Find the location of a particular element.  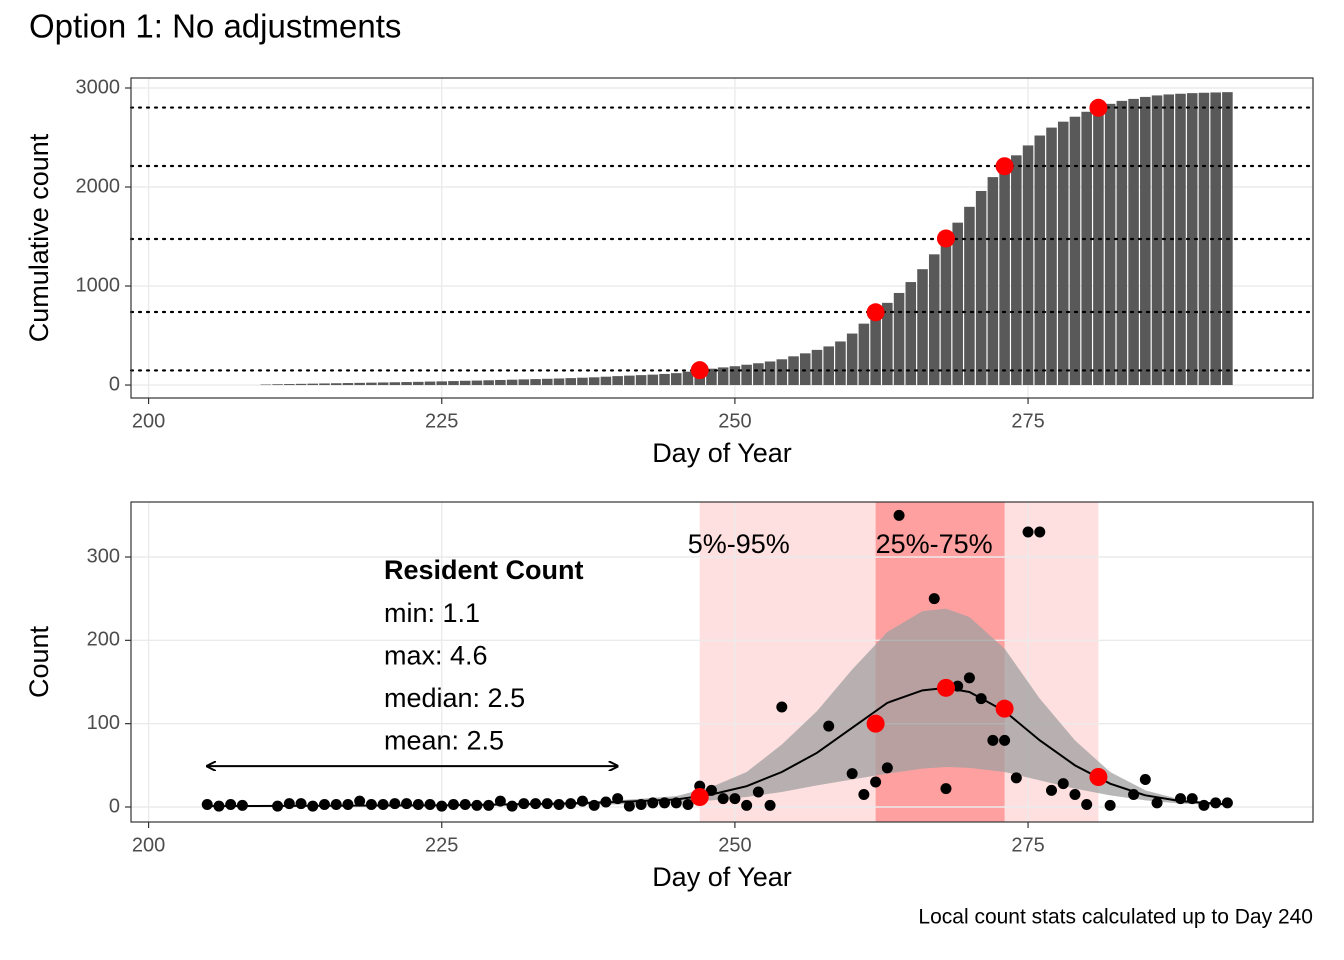

y-axis-title: Count is located at coordinates (39, 661).